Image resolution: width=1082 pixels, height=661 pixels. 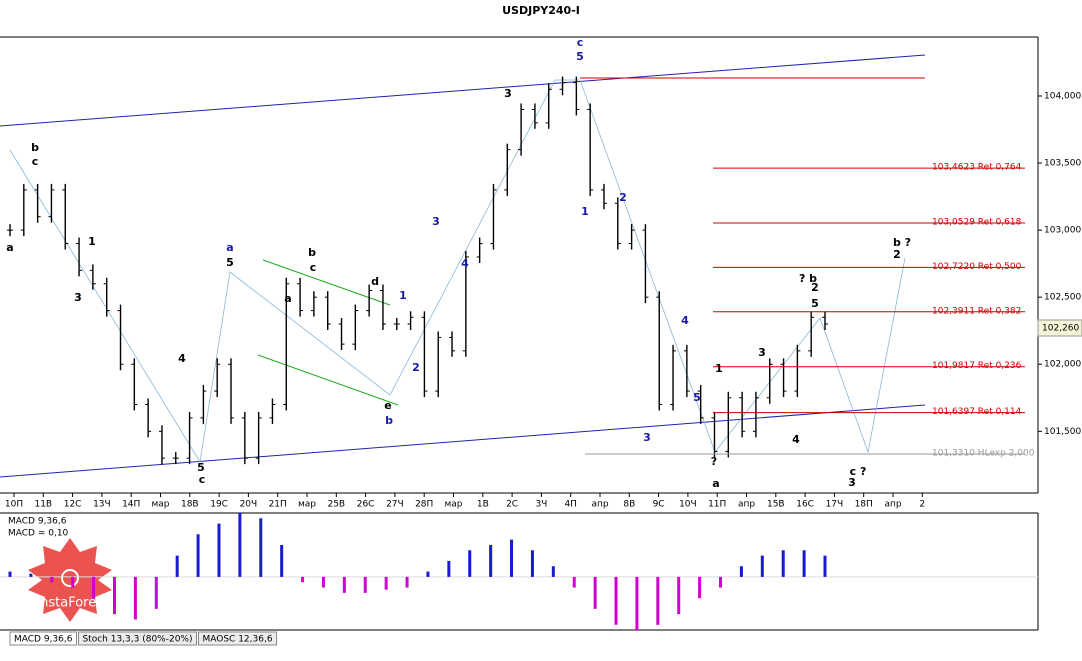 What do you see at coordinates (375, 281) in the screenshot?
I see `wave-label: d` at bounding box center [375, 281].